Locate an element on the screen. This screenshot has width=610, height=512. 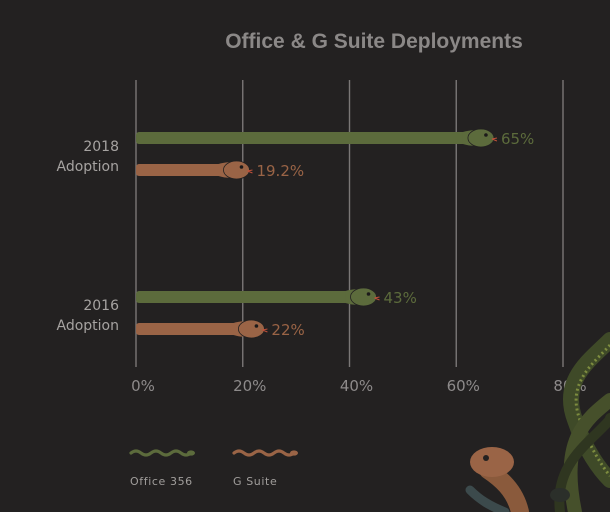
legend-item: Office 356 is located at coordinates (162, 468).